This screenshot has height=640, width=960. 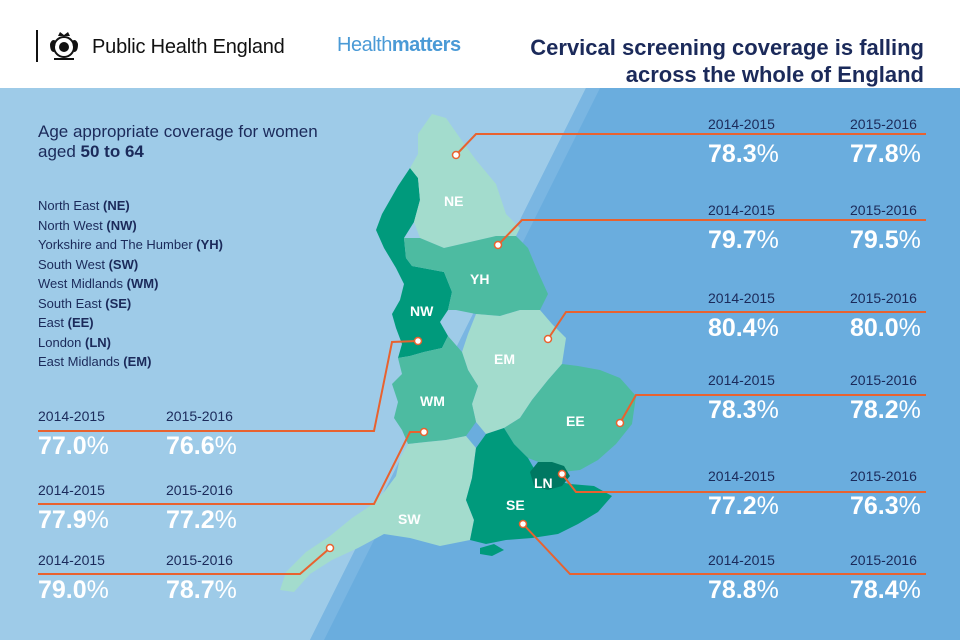 I want to click on region-em, so click(x=514, y=372).